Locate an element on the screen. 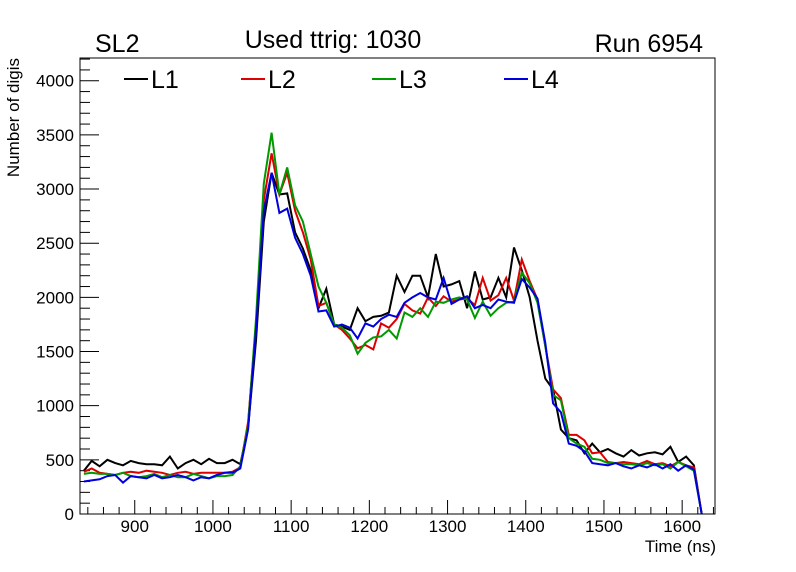 Image resolution: width=796 pixels, height=572 pixels. y-tick-label: 4000 is located at coordinates (55, 81).